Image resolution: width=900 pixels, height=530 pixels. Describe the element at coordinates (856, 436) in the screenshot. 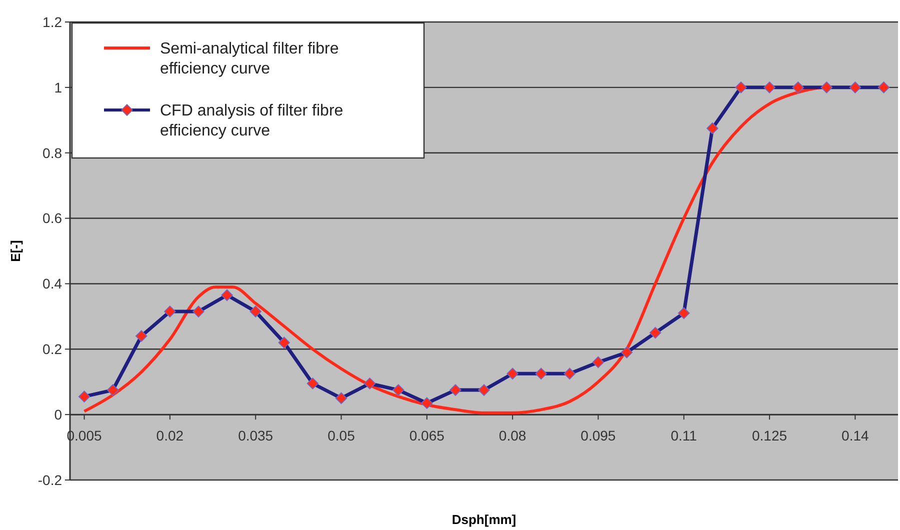

I see `x-tick-label: 0.14` at that location.